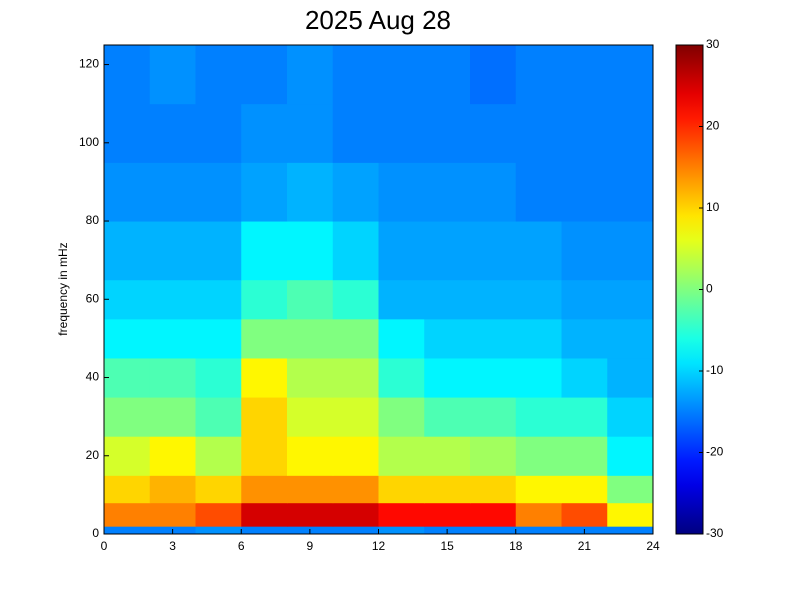 This screenshot has width=801, height=600. What do you see at coordinates (104, 546) in the screenshot?
I see `x-tick-label: 0` at bounding box center [104, 546].